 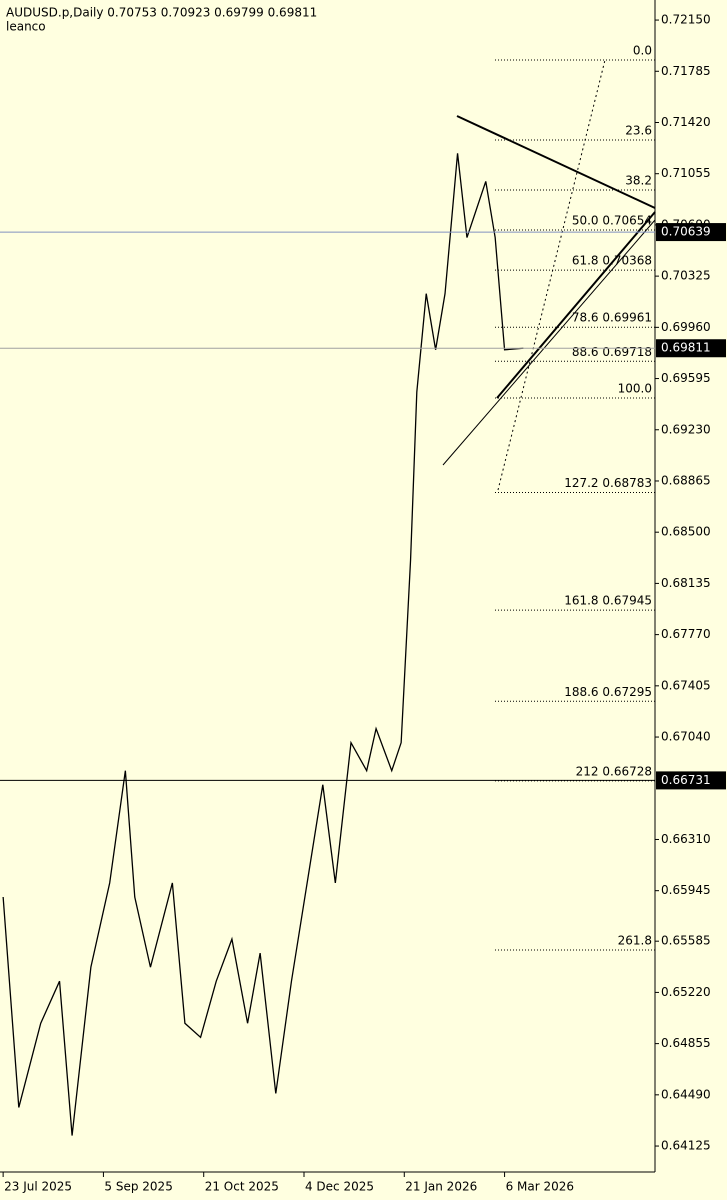 I want to click on fib-fan-line, so click(x=551, y=275).